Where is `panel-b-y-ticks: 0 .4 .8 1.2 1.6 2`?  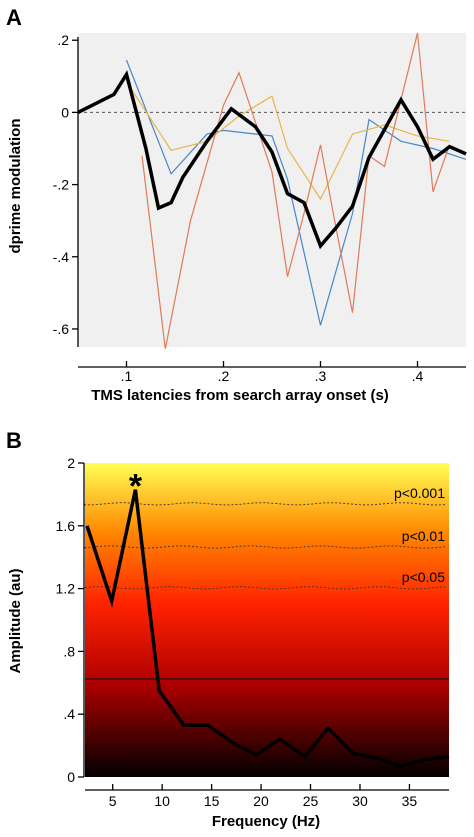
panel-b-y-ticks: 0 .4 .8 1.2 1.6 2 is located at coordinates (70, 620).